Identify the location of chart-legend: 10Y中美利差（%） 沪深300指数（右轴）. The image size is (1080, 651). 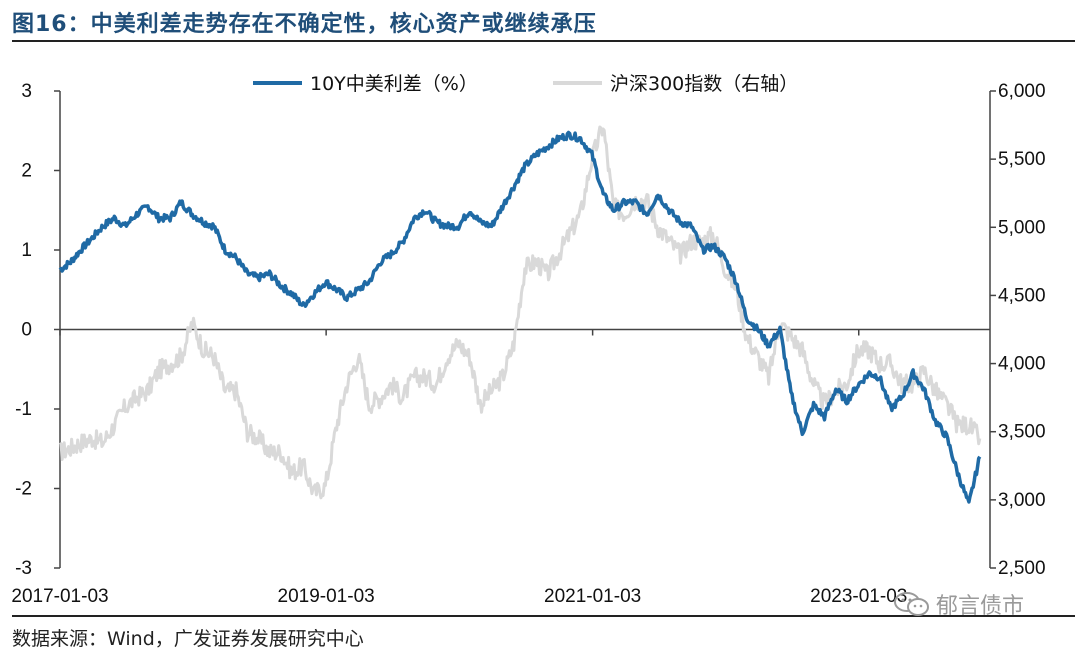
(525, 84).